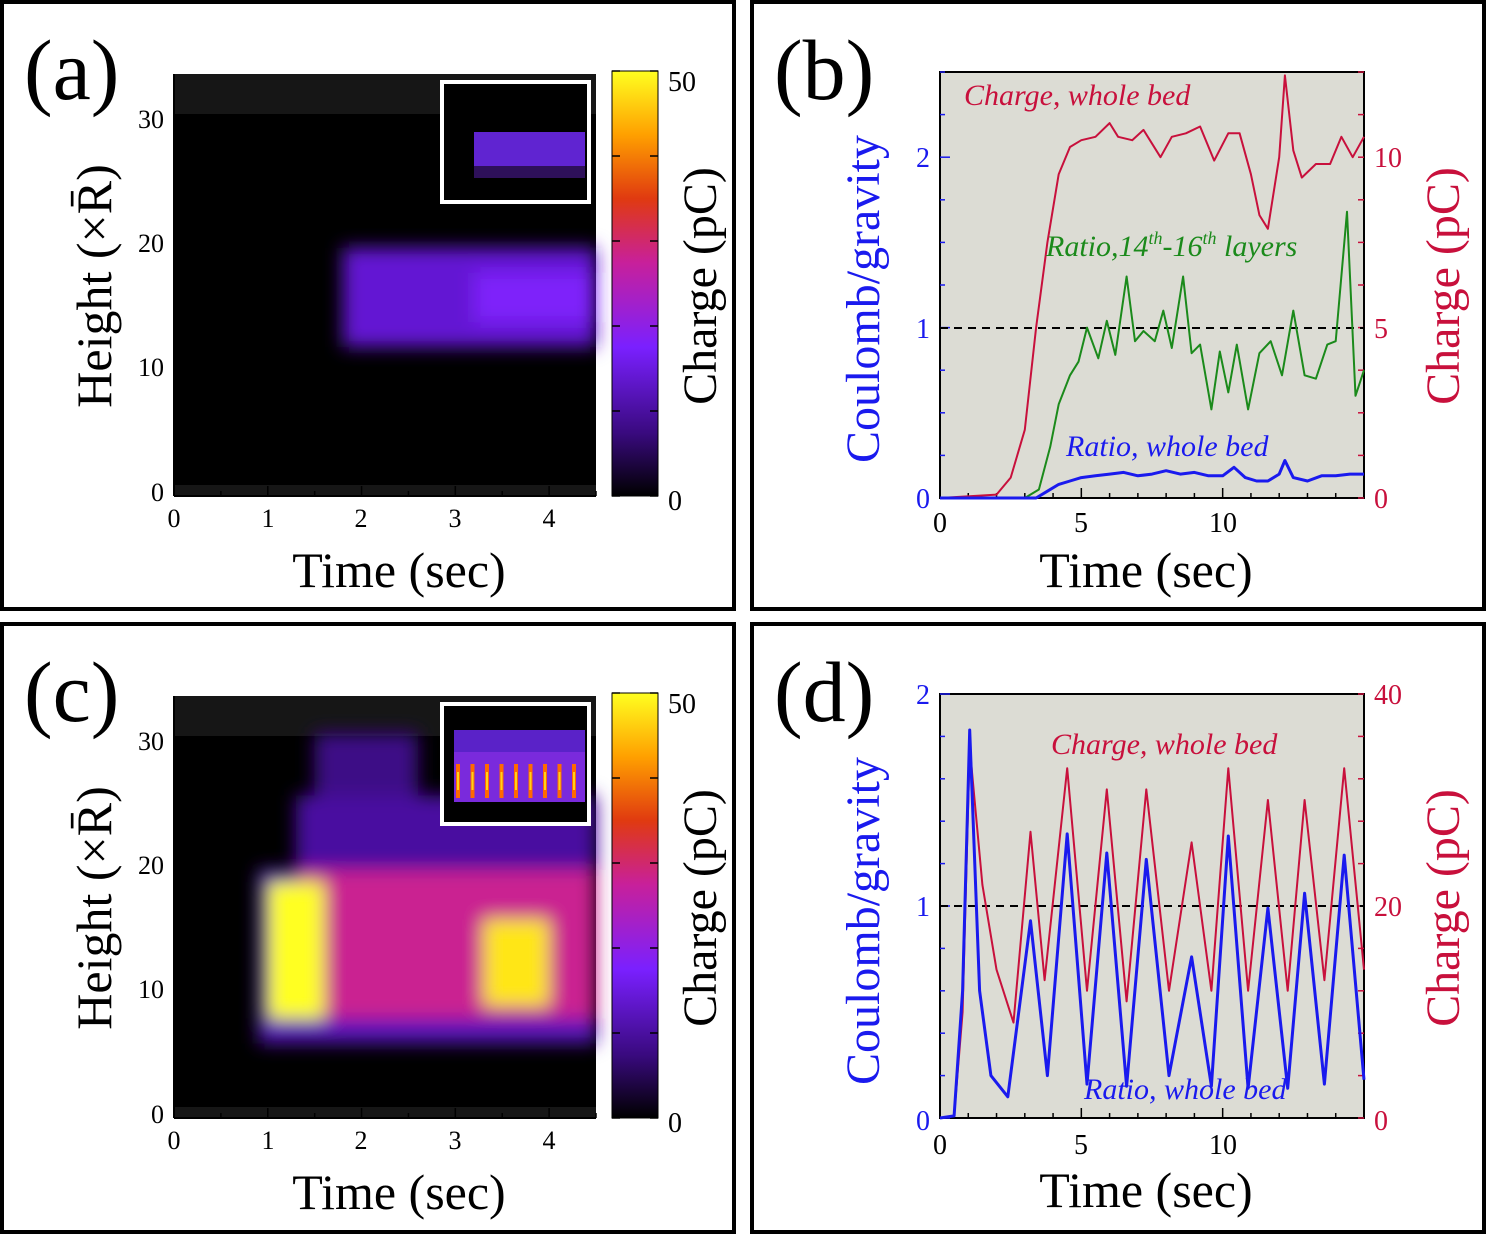  I want to click on annotation-charge-d: Charge, whole bed, so click(1164, 744).